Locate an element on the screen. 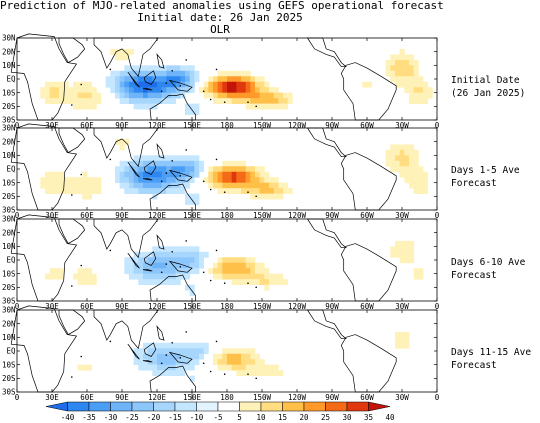  colorbar-label: 20 is located at coordinates (304, 417).